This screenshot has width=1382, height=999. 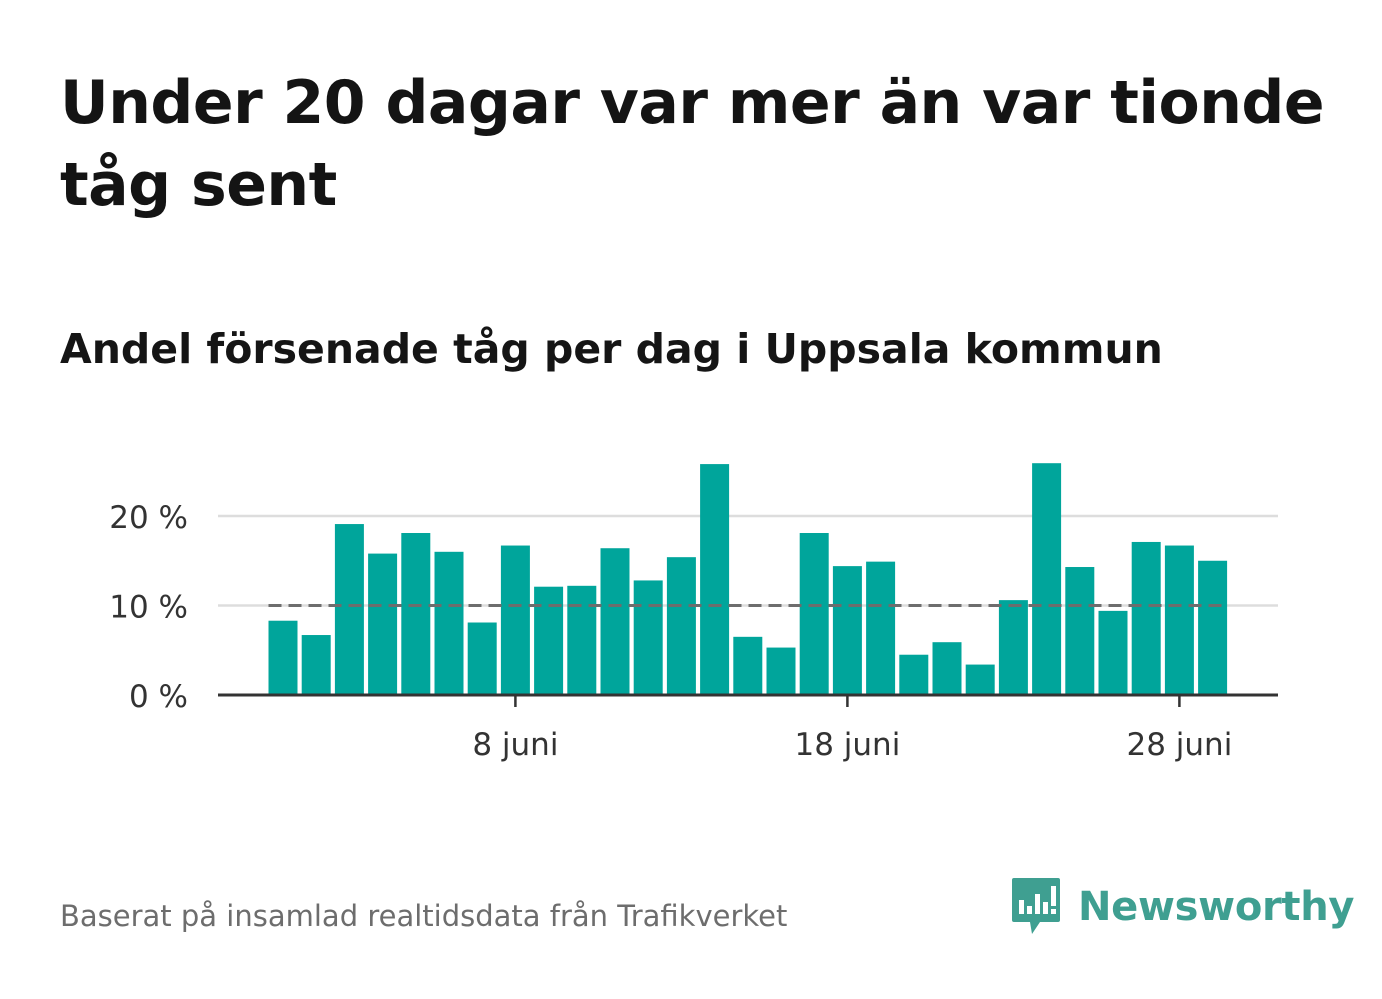 I want to click on y-tick-label: 10 %, so click(x=148, y=608).